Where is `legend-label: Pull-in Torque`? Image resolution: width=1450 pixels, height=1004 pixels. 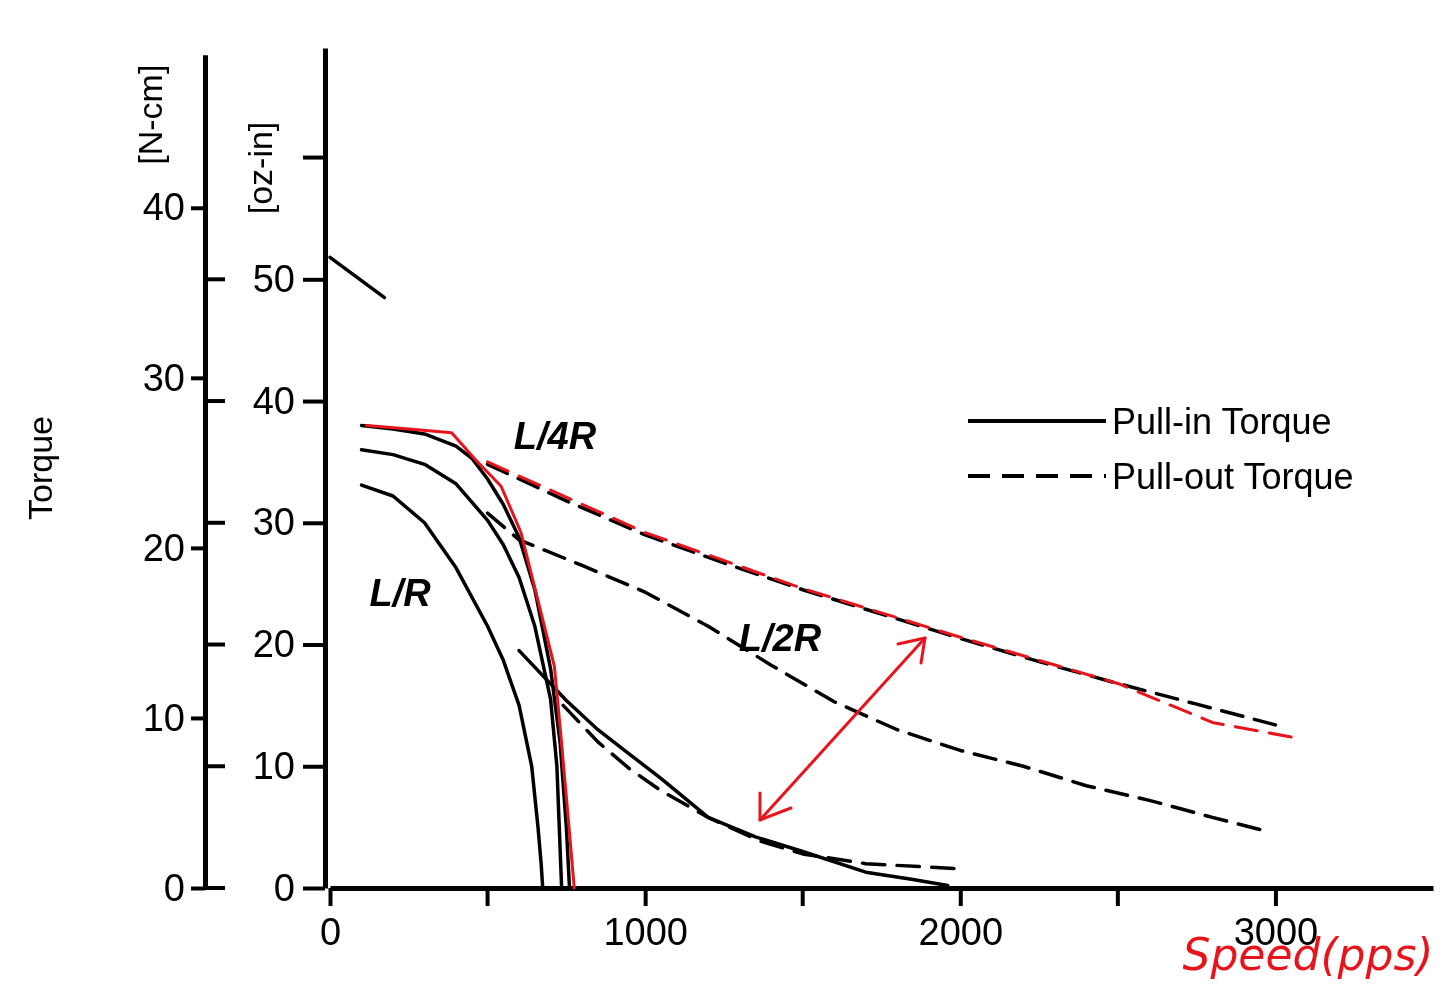 legend-label: Pull-in Torque is located at coordinates (1222, 421).